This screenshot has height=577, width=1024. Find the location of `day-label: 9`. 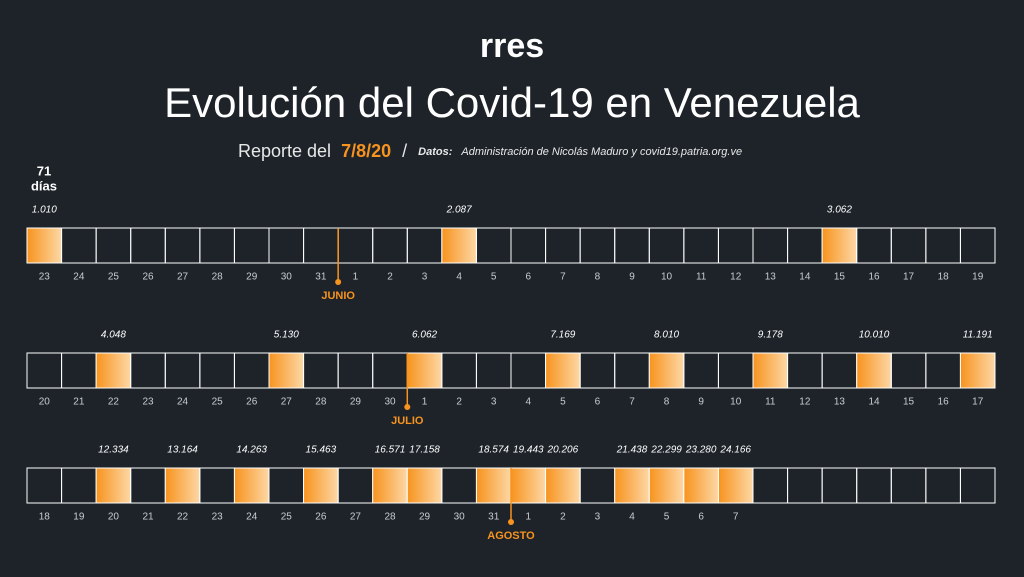

day-label: 9 is located at coordinates (632, 277).